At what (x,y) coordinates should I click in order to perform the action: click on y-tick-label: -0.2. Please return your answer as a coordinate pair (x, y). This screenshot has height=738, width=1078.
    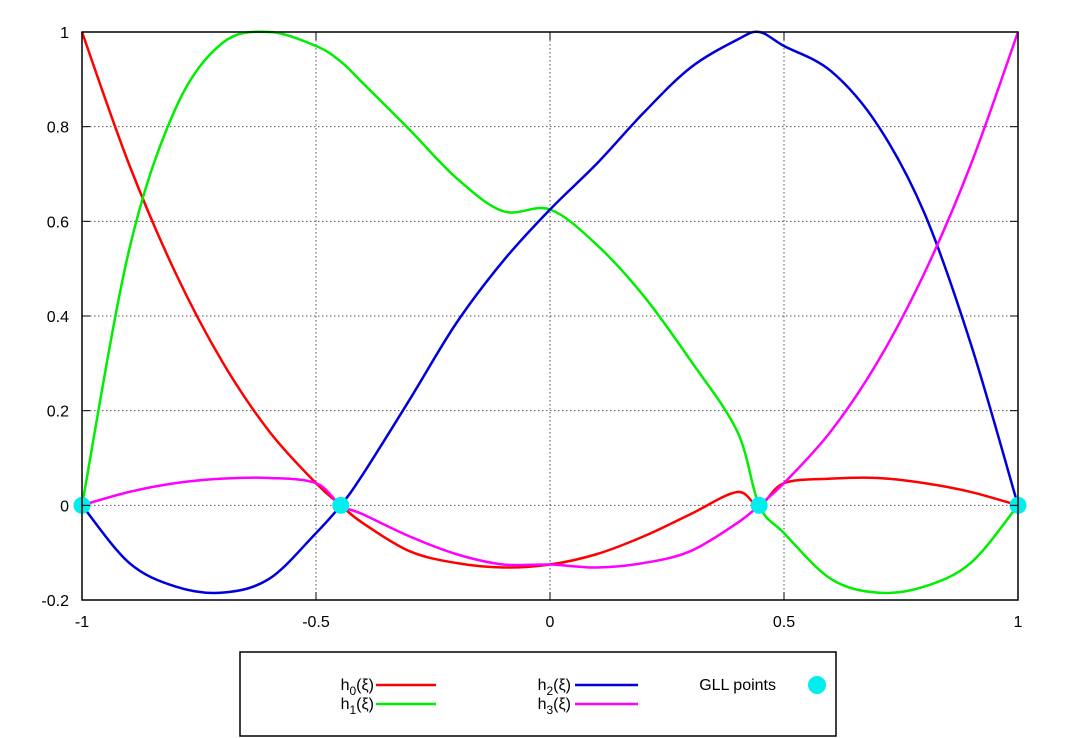
    Looking at the image, I should click on (55, 601).